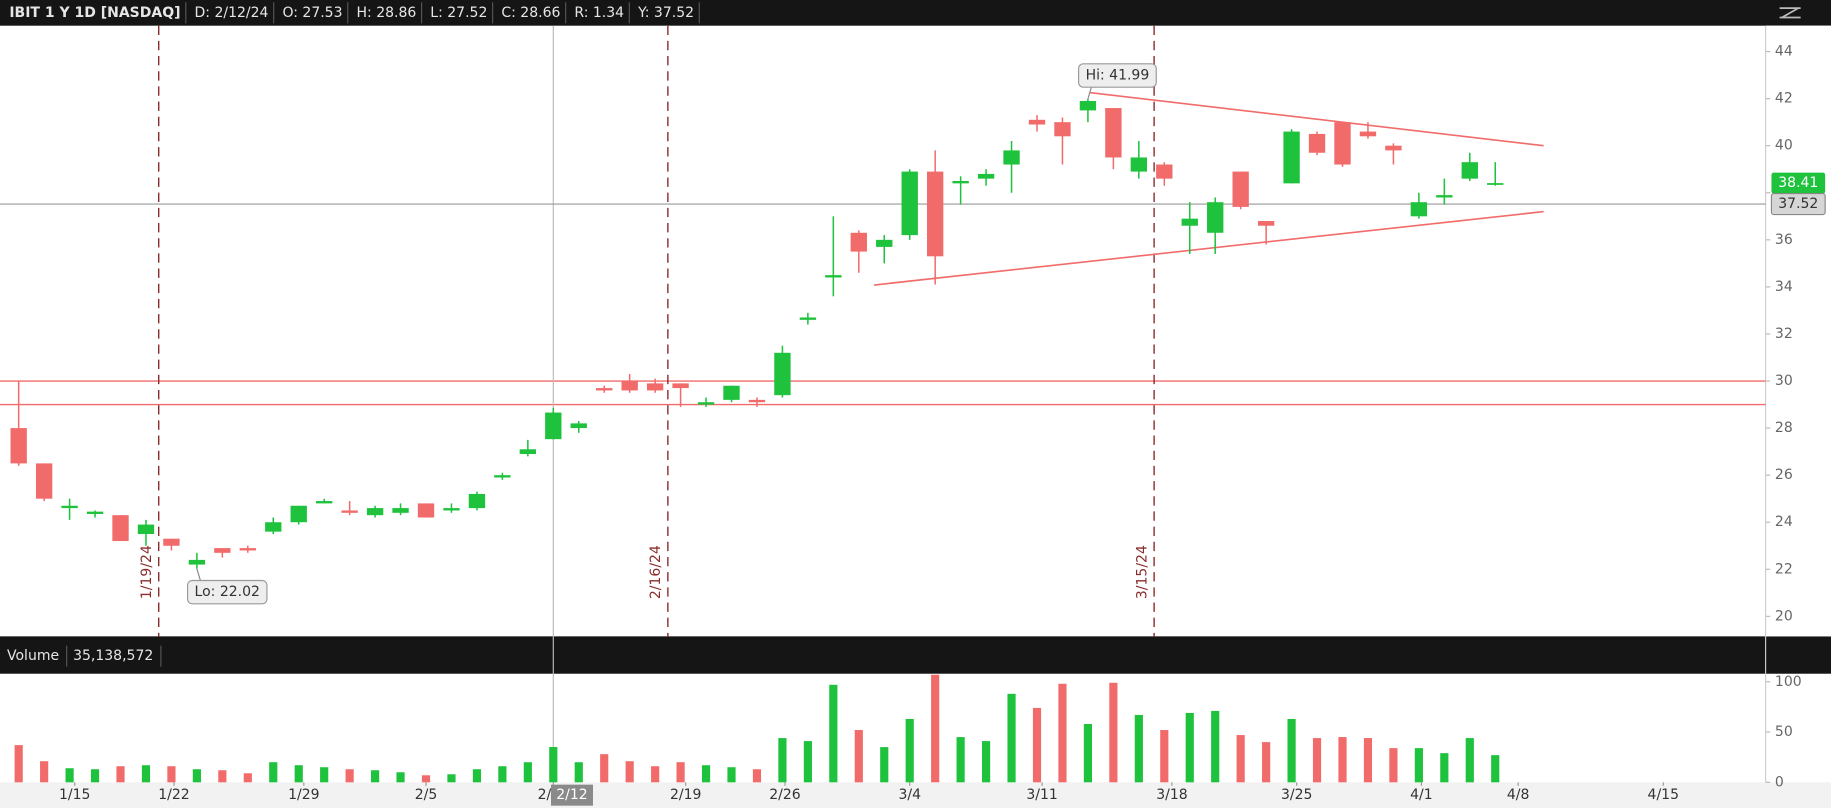 This screenshot has height=808, width=1831. Describe the element at coordinates (312, 13) in the screenshot. I see `status-item: O: 27.53` at that location.